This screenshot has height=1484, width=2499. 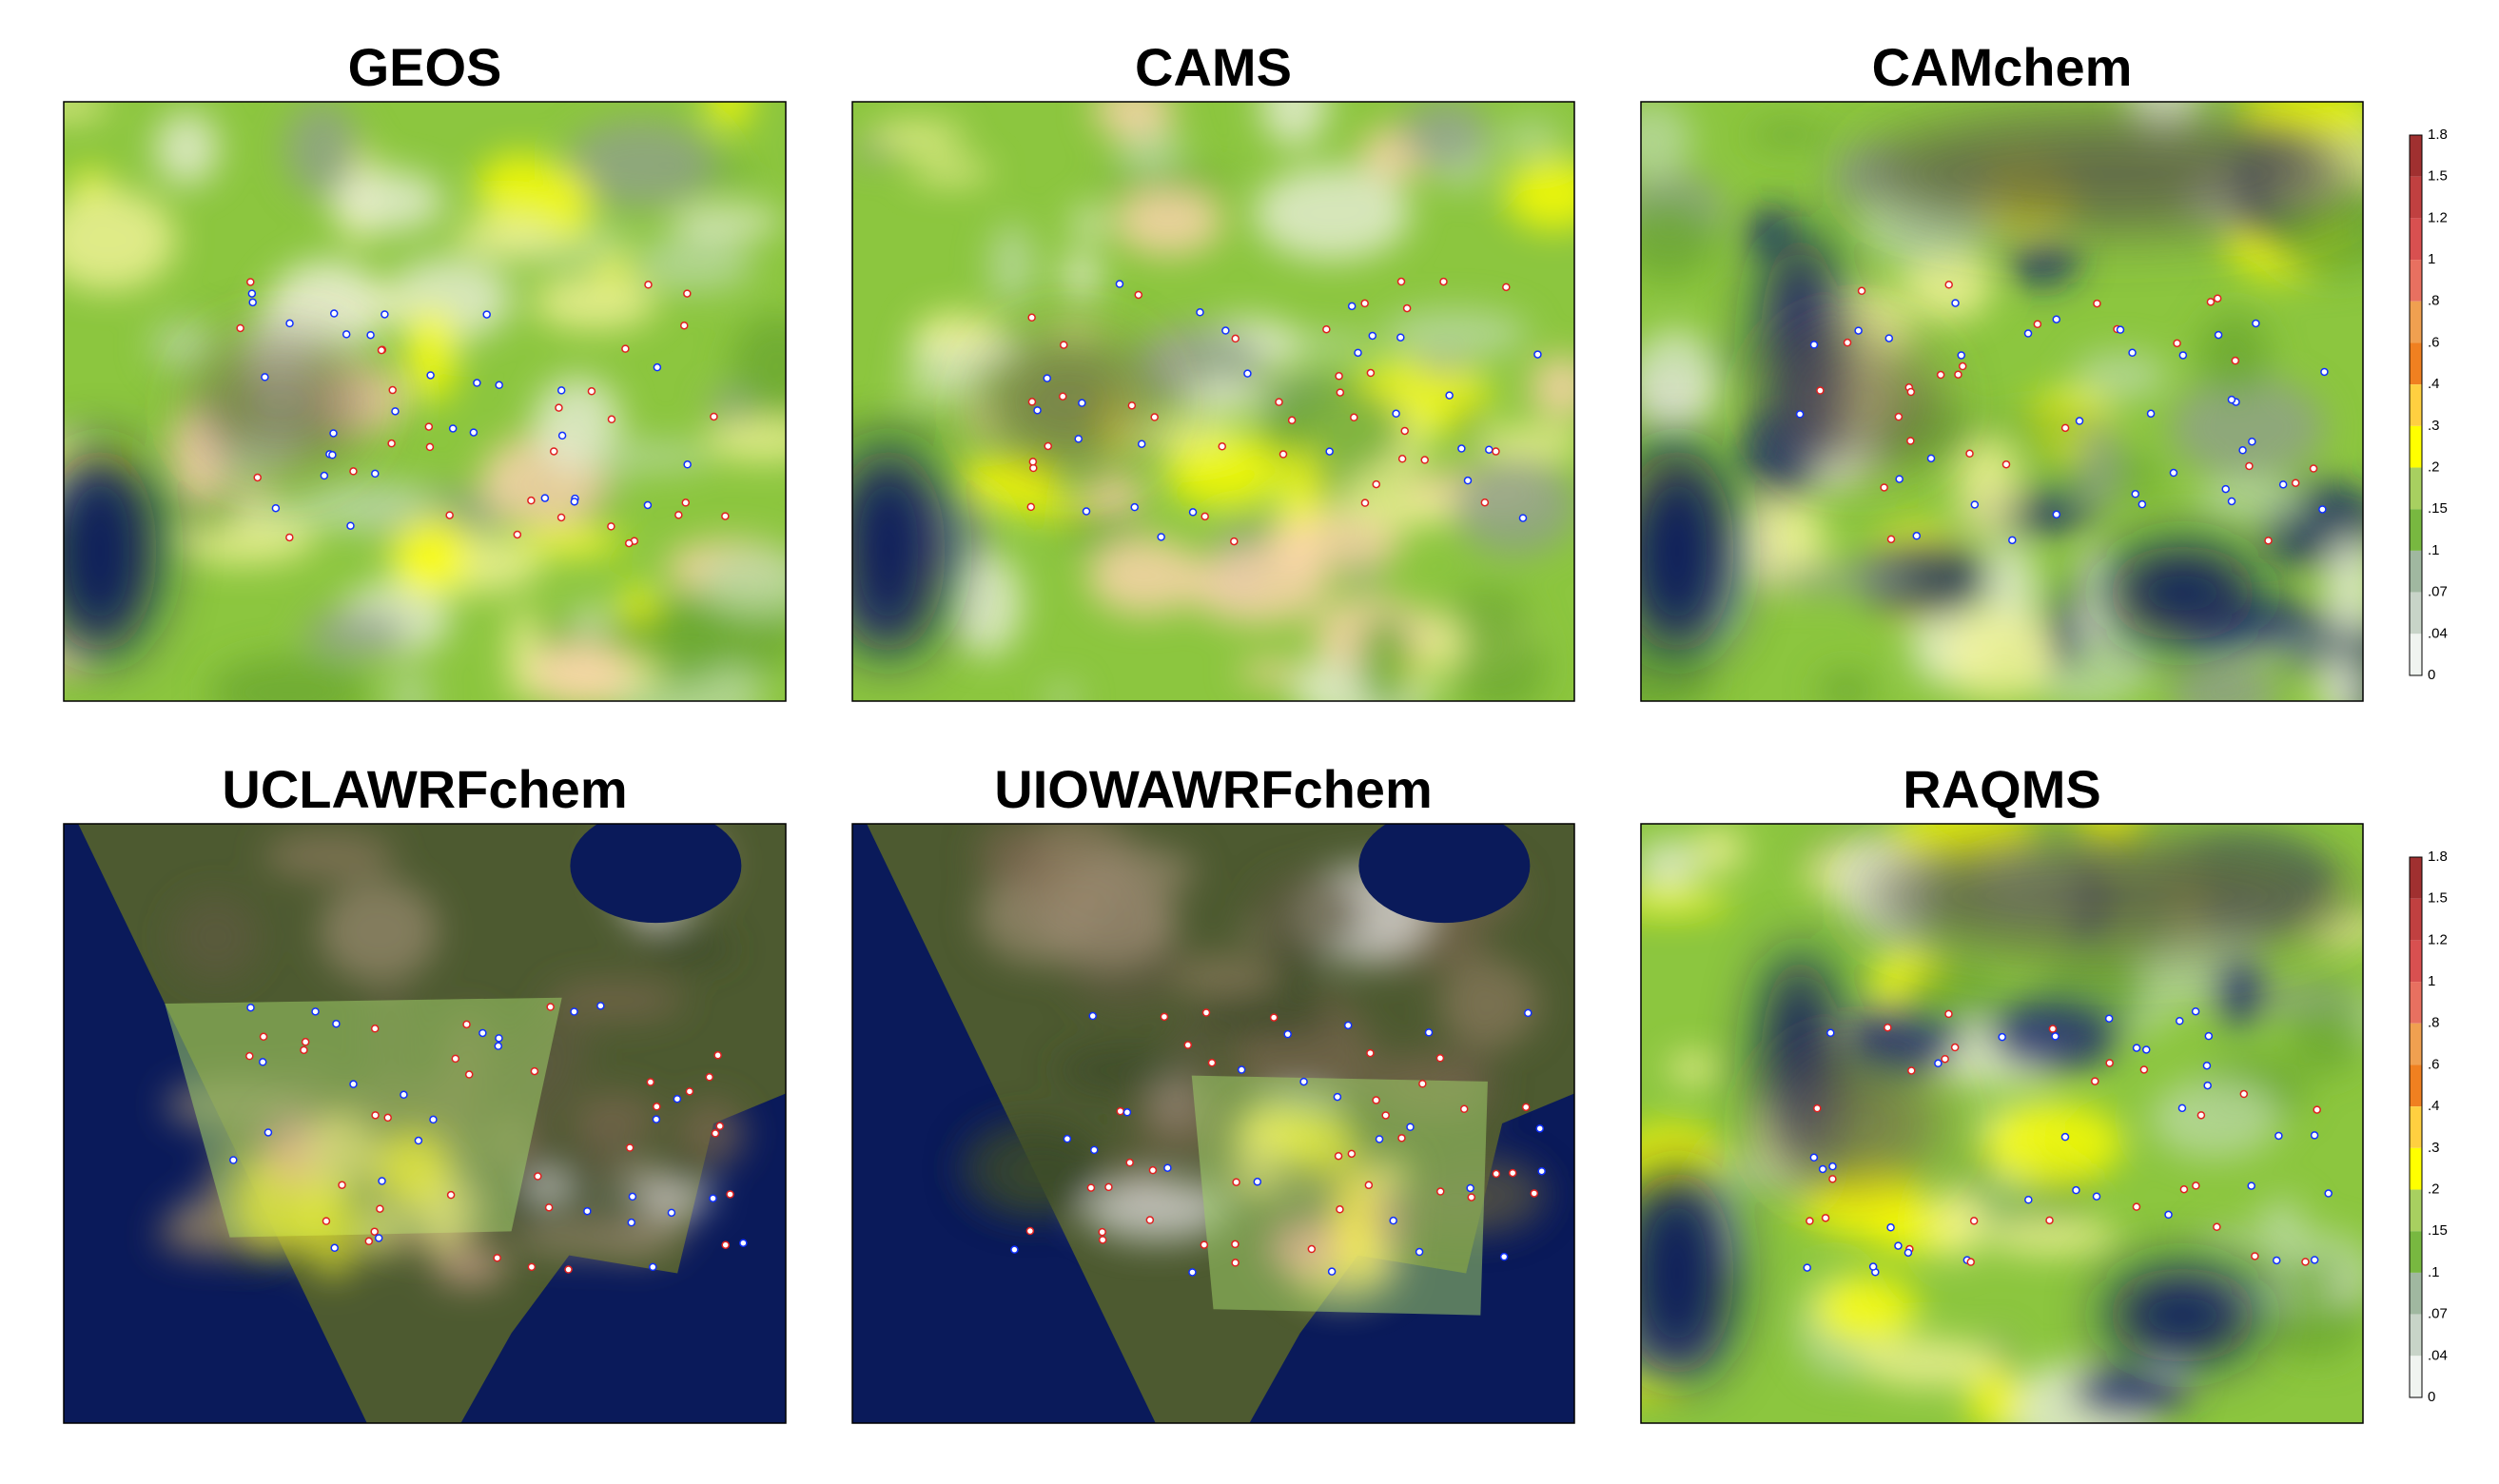 What do you see at coordinates (2434, 1106) in the screenshot?
I see `colorbar-label: .4` at bounding box center [2434, 1106].